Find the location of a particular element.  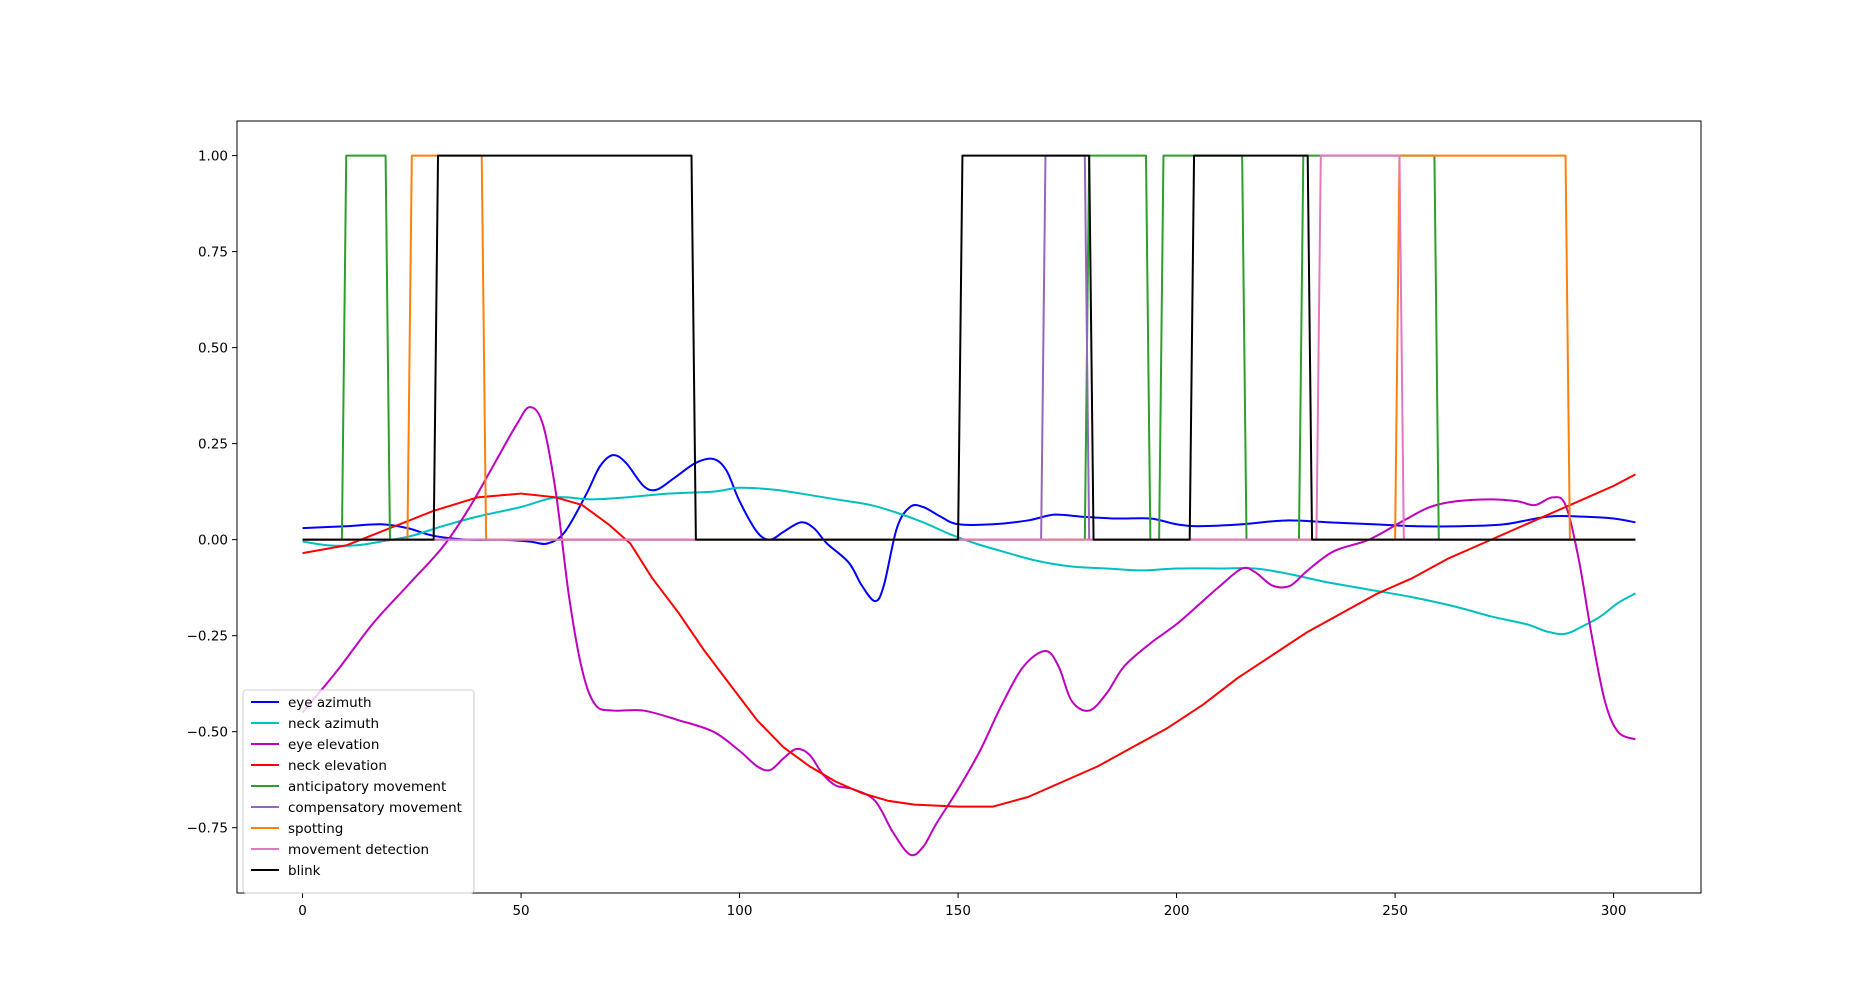

series-line-neck-azimuth is located at coordinates (969, 561).